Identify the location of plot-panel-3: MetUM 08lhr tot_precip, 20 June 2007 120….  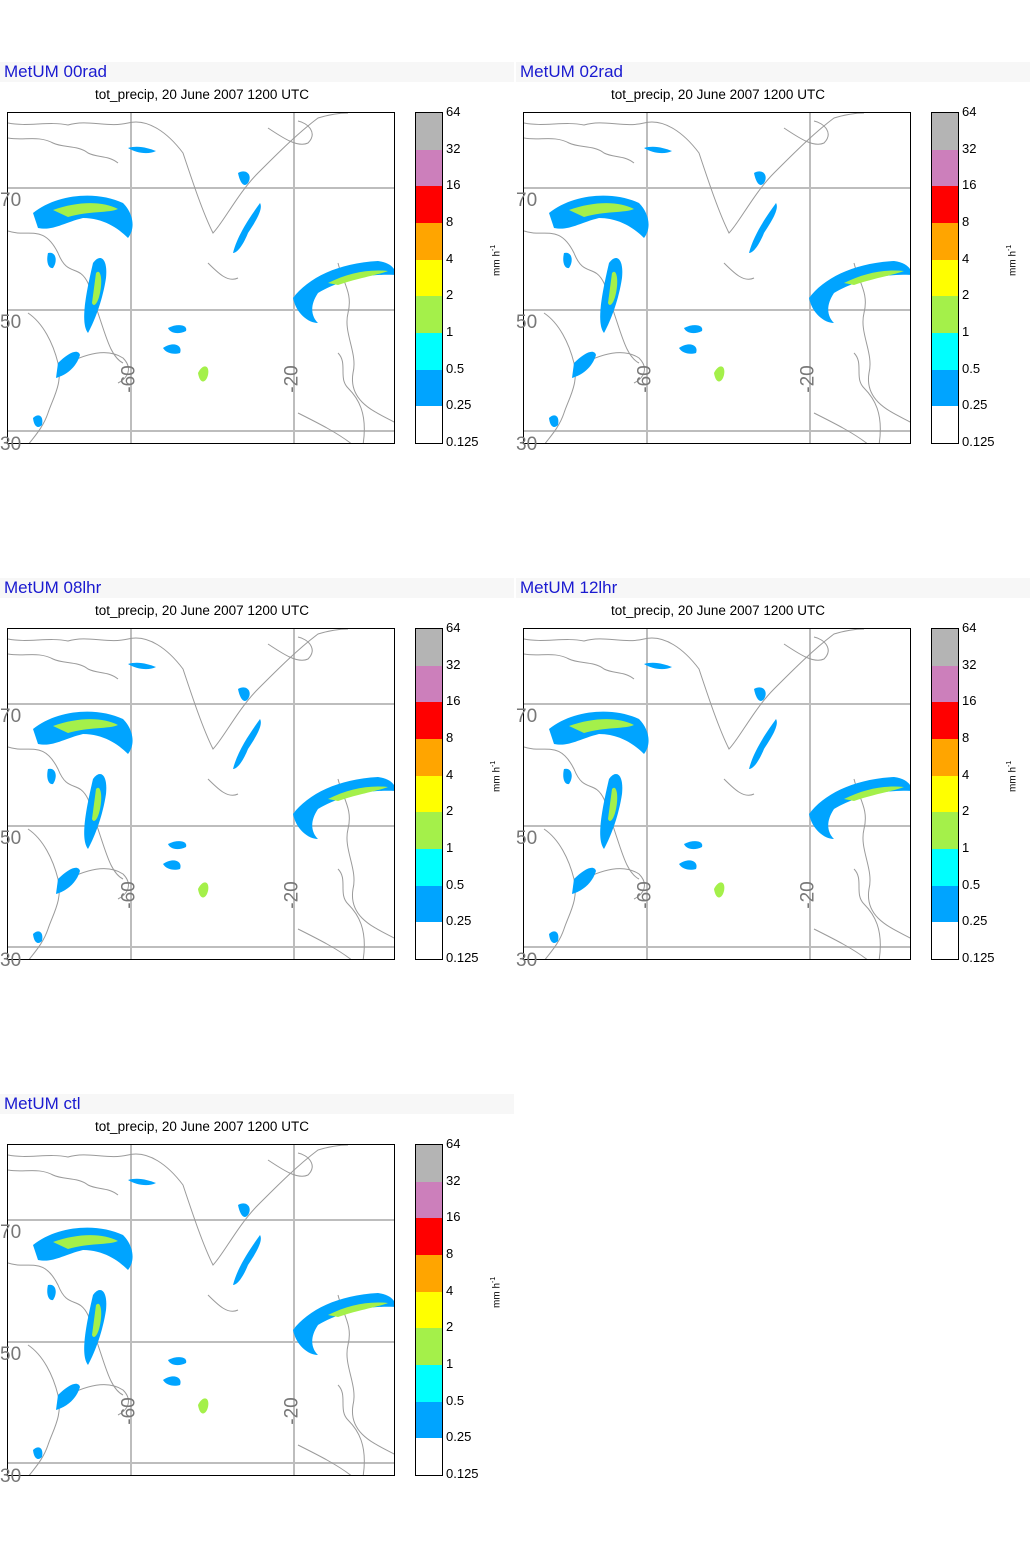
(257, 798).